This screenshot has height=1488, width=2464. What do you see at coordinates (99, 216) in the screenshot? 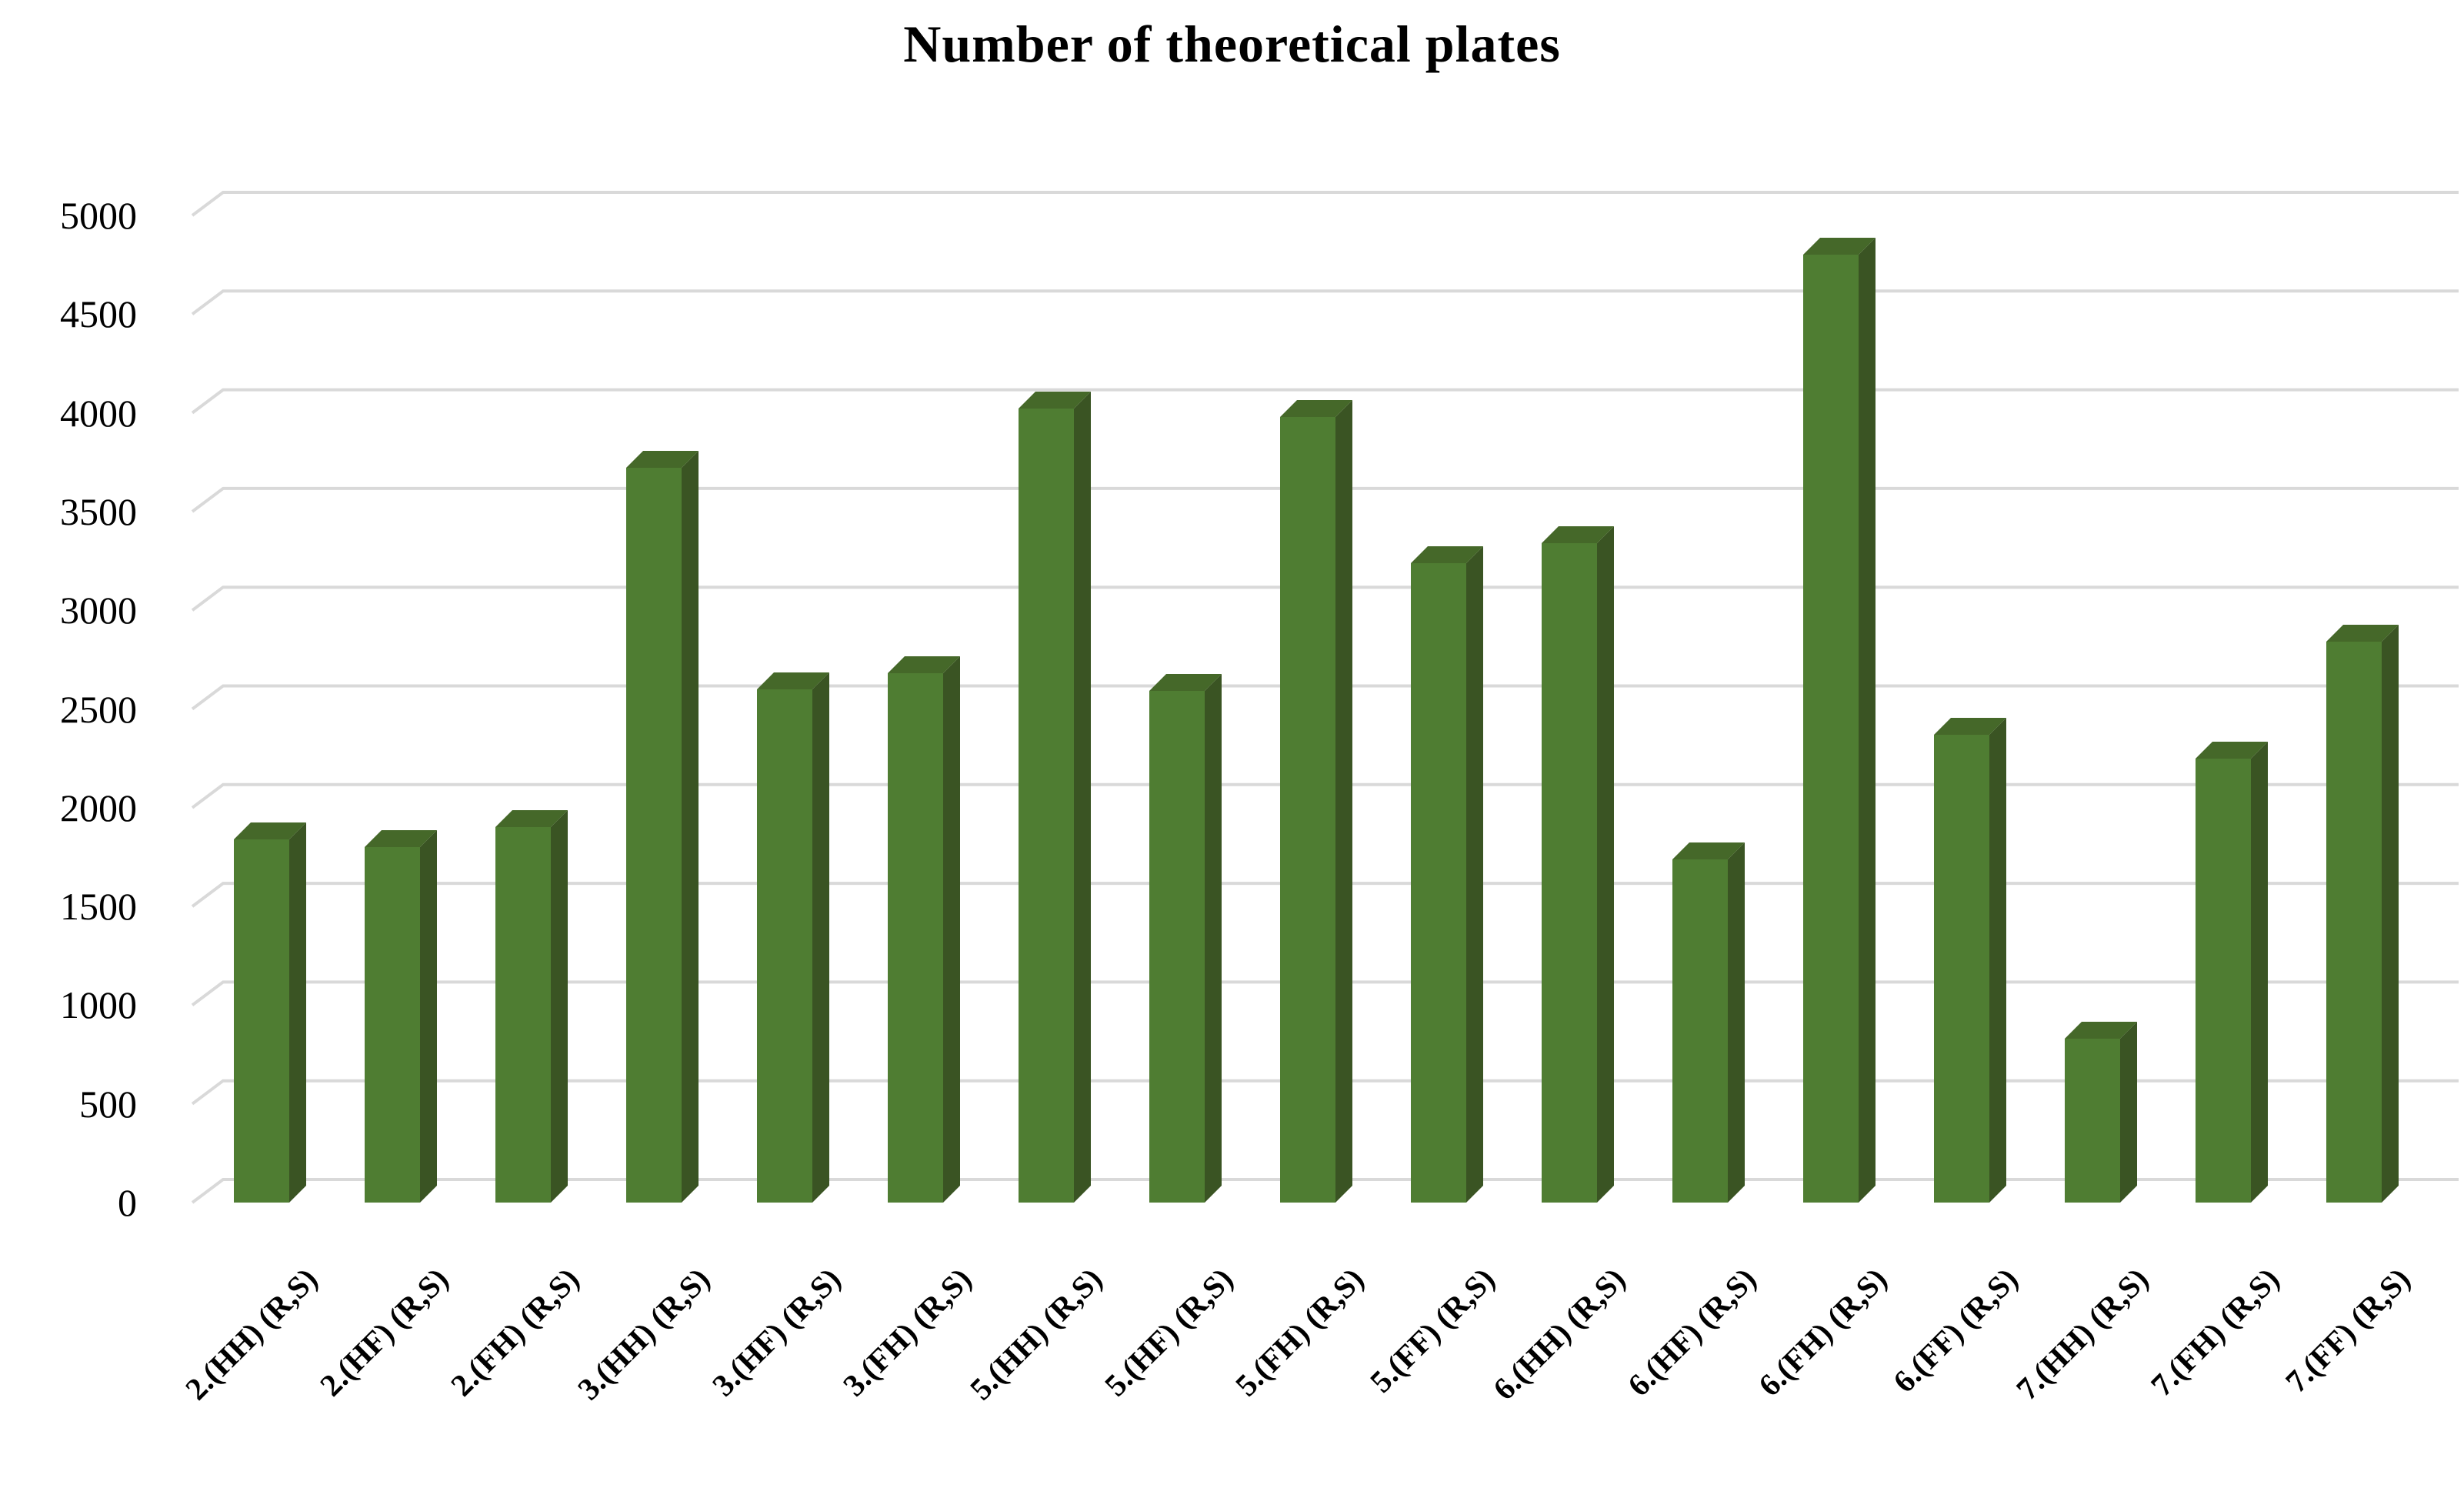
I see `y-tick-label: 5000` at bounding box center [99, 216].